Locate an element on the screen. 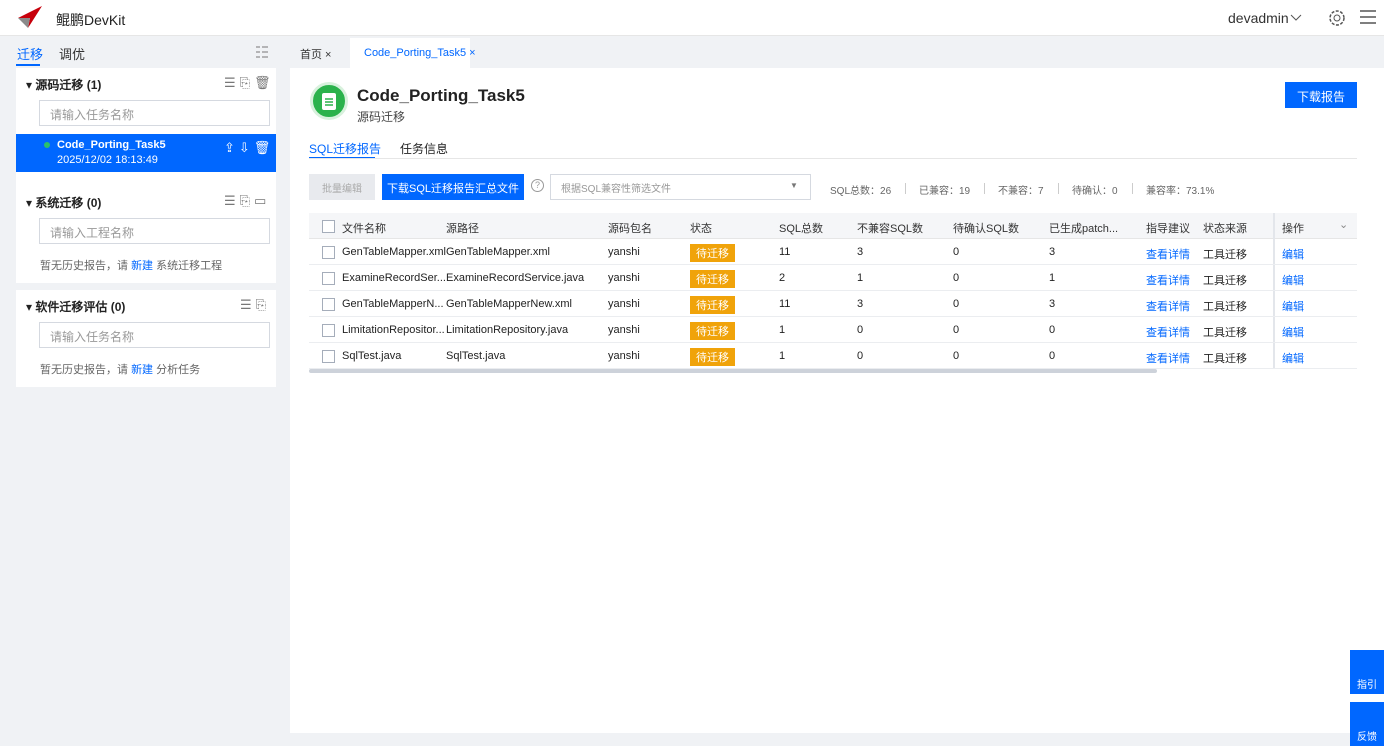 This screenshot has height=746, width=1384. task-subtitle: 源码迁移 is located at coordinates (381, 117).